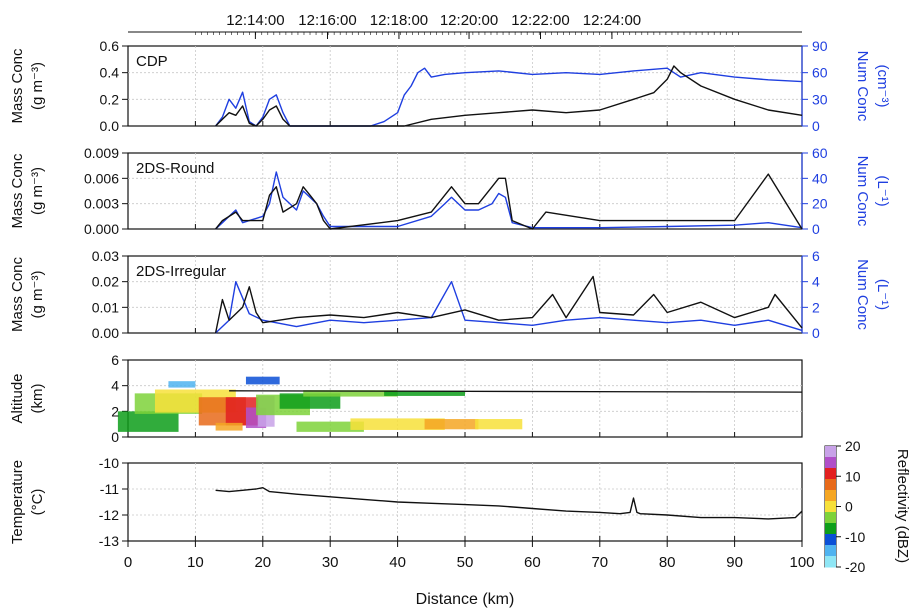 The image size is (920, 616). Describe the element at coordinates (465, 599) in the screenshot. I see `x-axis-label: Distance (km)` at that location.